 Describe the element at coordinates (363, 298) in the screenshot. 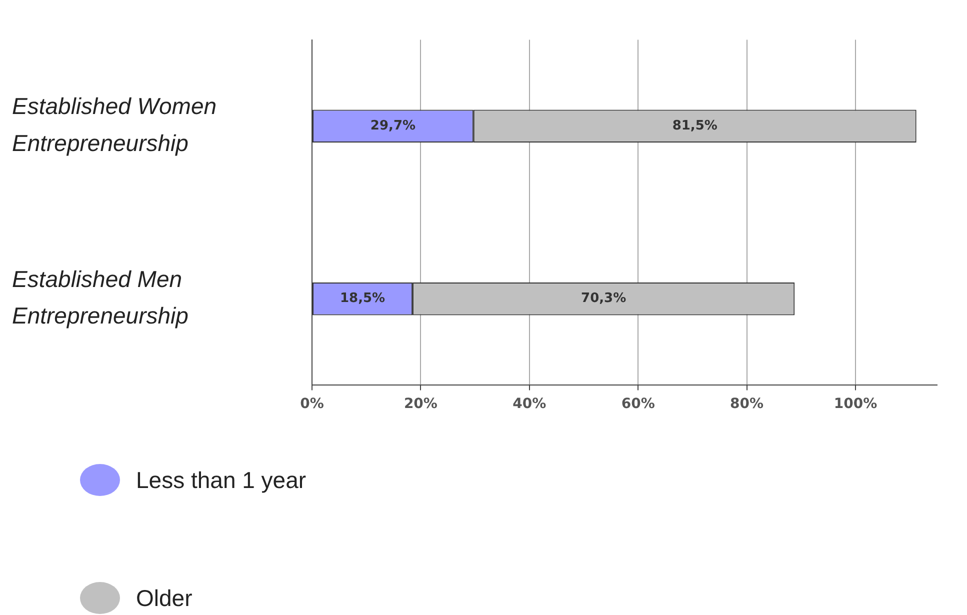

I see `data-label: 18,5%` at that location.